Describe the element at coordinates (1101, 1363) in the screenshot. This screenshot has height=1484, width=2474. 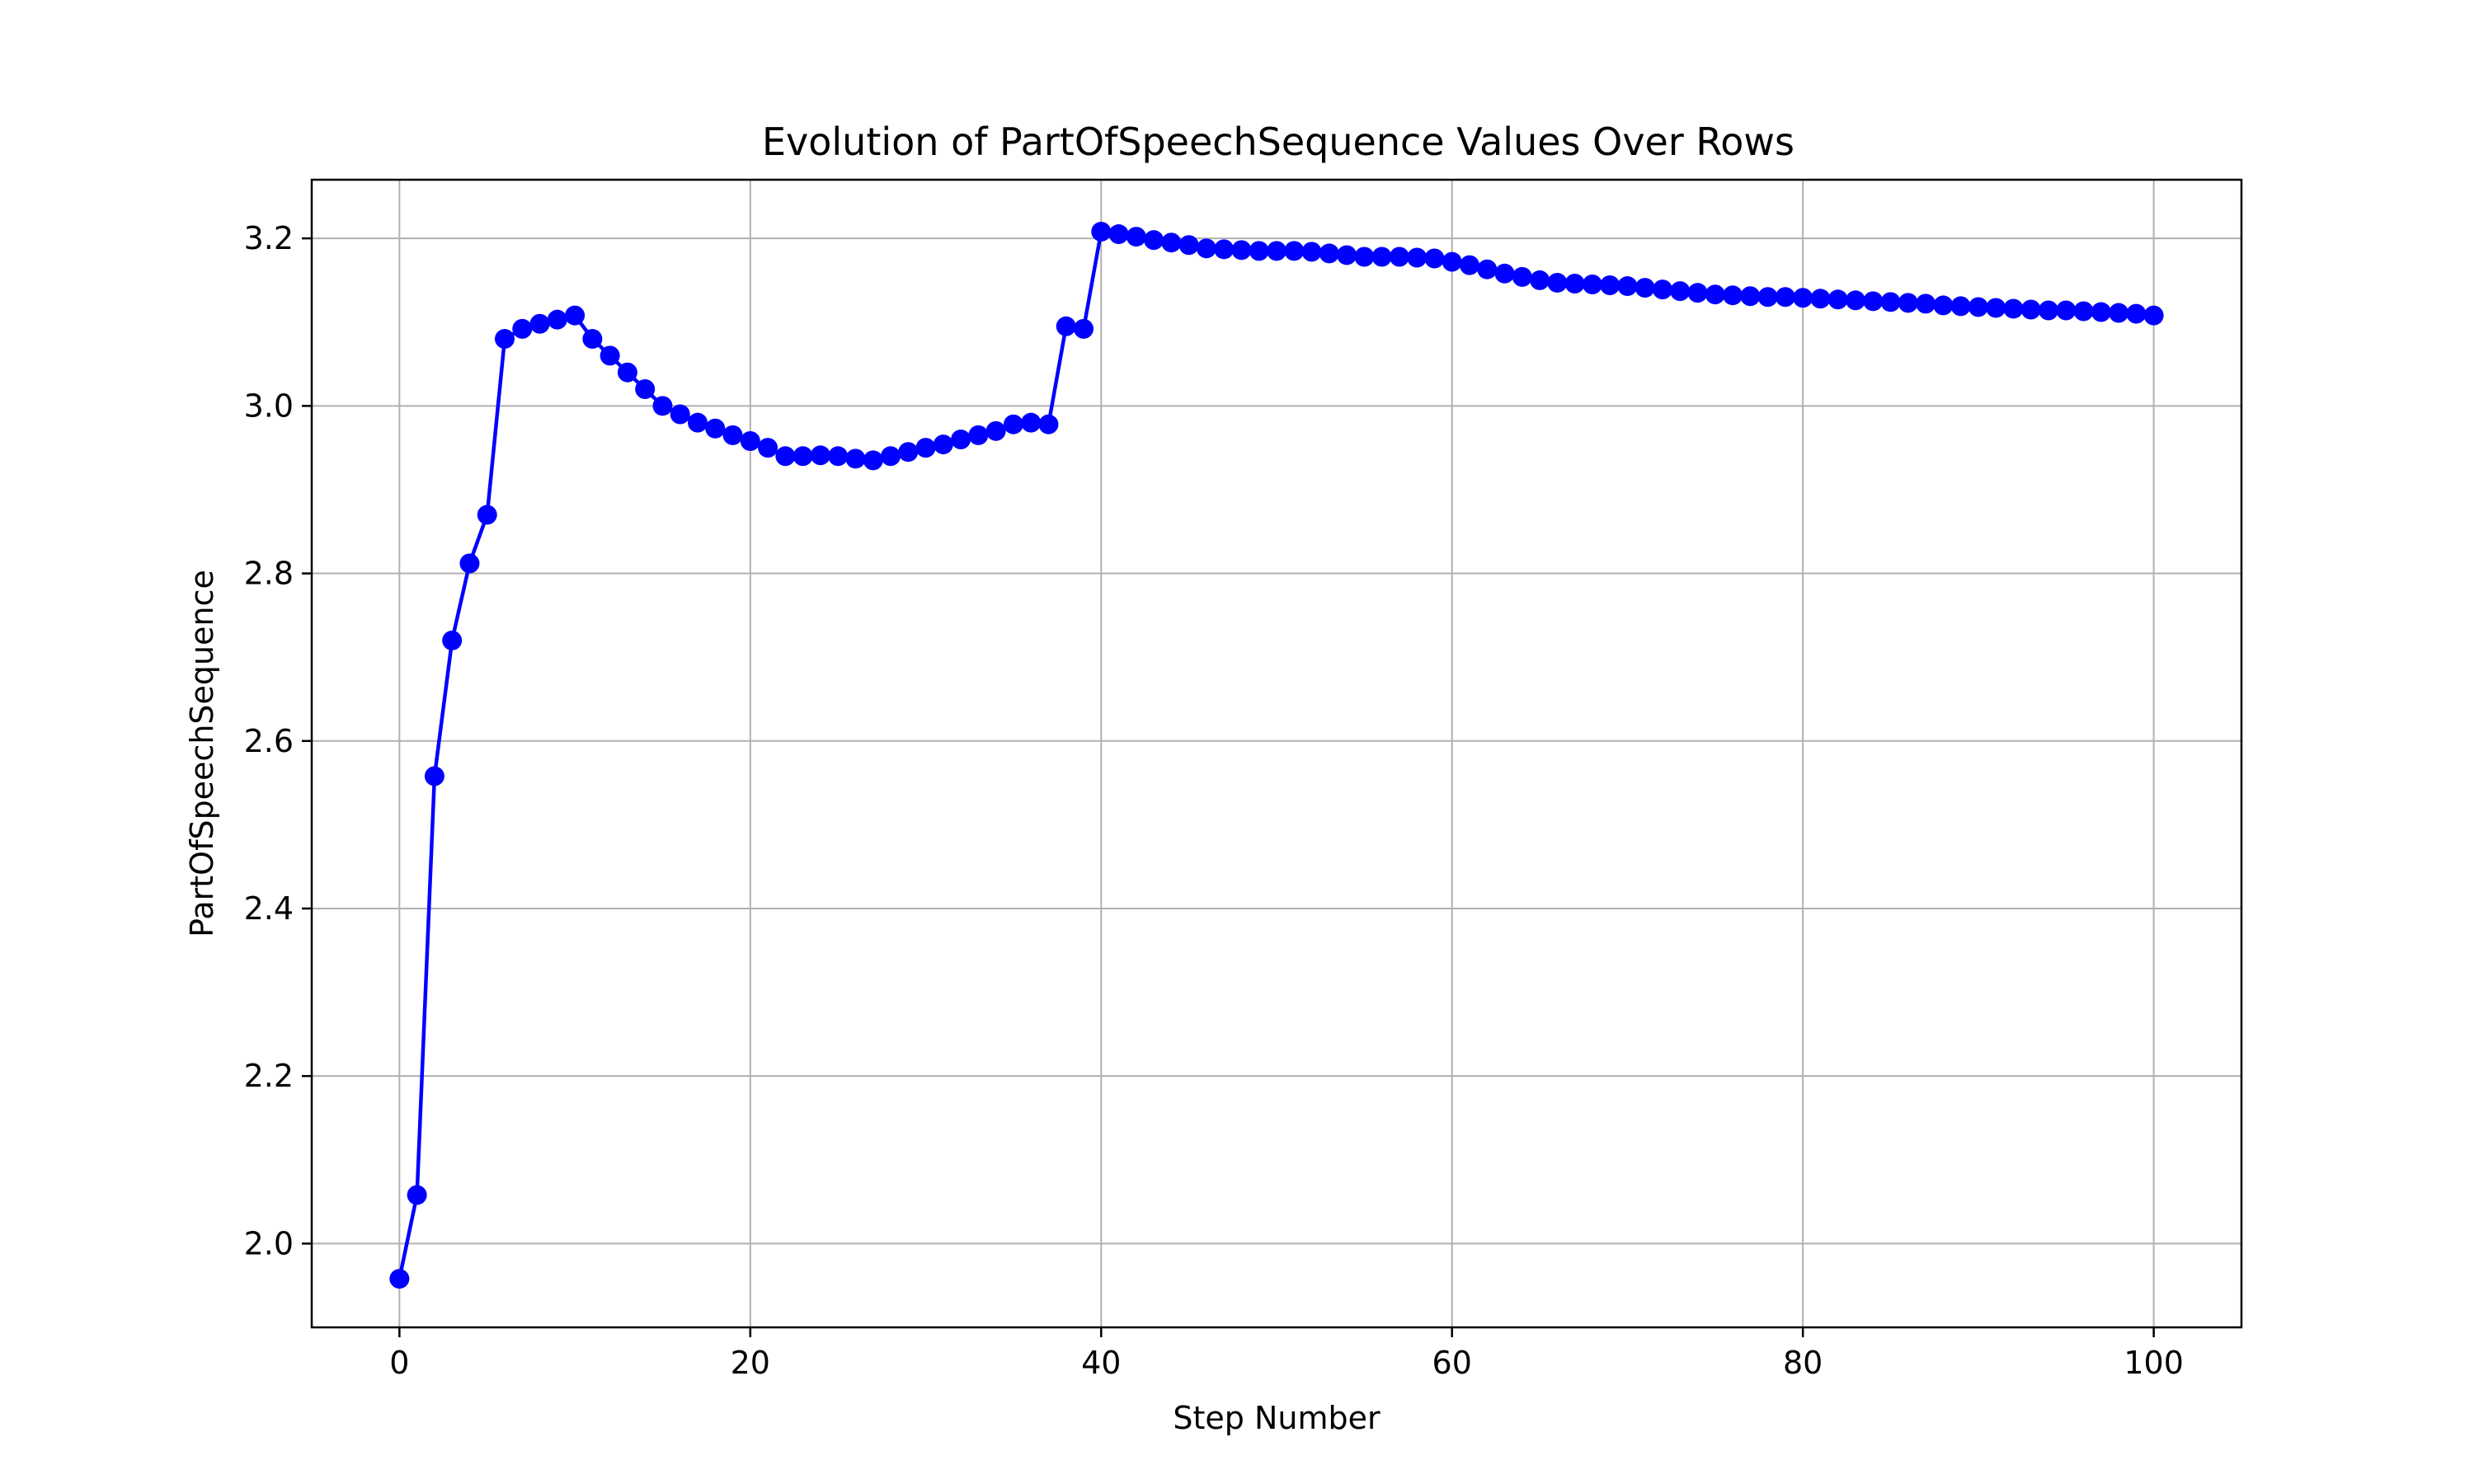
I see `x-tick-label: 40` at that location.